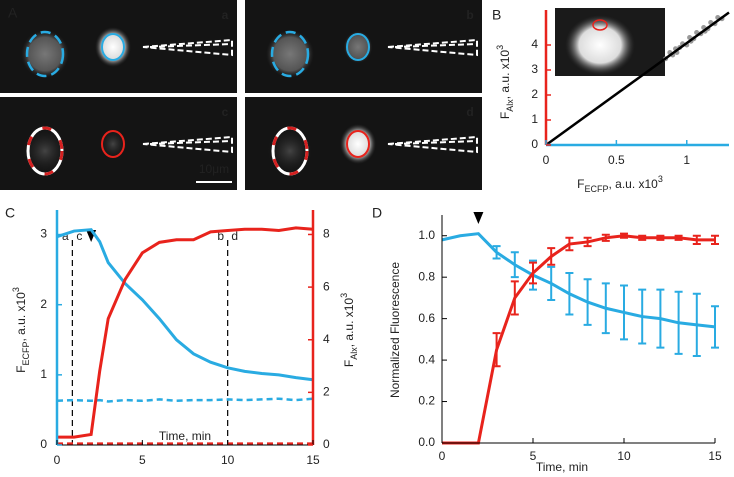 The width and height of the screenshot is (734, 477). I want to click on image-frame: d, so click(363, 143).